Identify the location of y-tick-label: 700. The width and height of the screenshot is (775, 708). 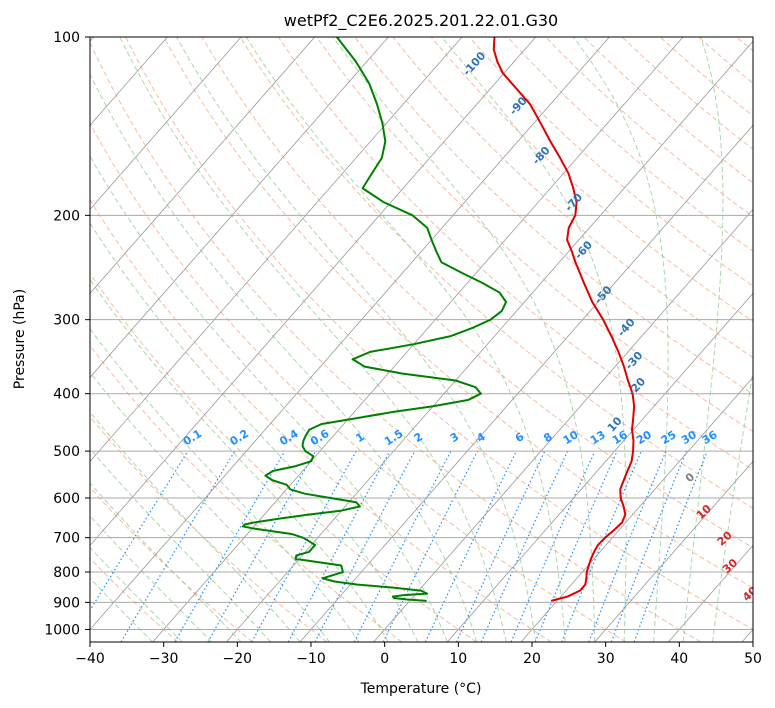
(66, 539).